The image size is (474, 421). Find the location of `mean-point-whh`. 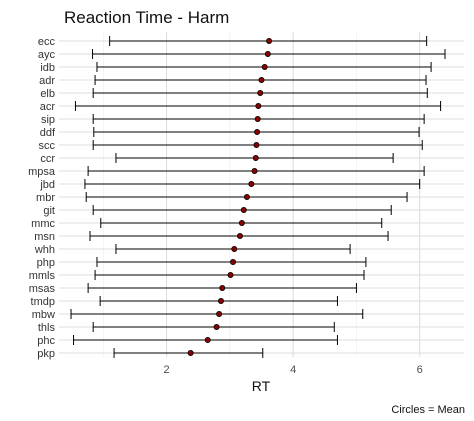

mean-point-whh is located at coordinates (234, 248).